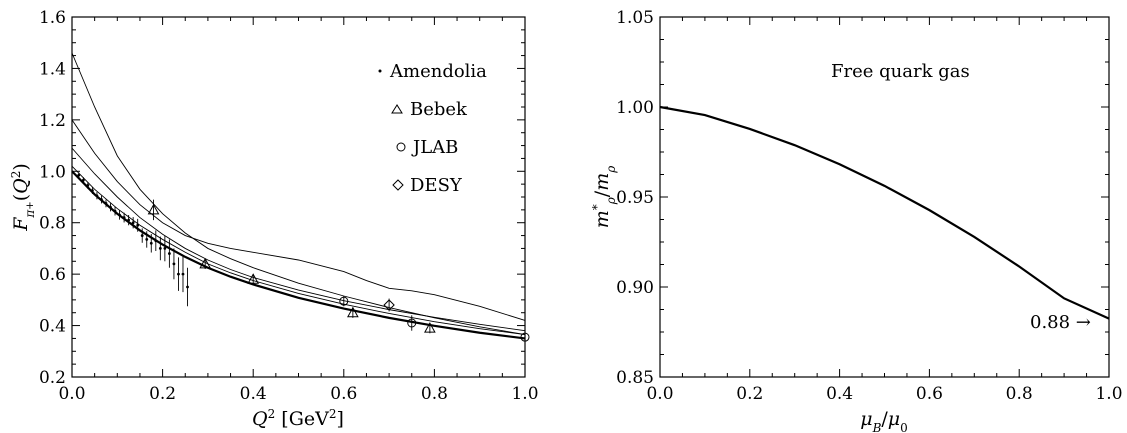 This screenshot has width=1127, height=433. Describe the element at coordinates (52, 172) in the screenshot. I see `left-ytick-label: 1.0` at that location.